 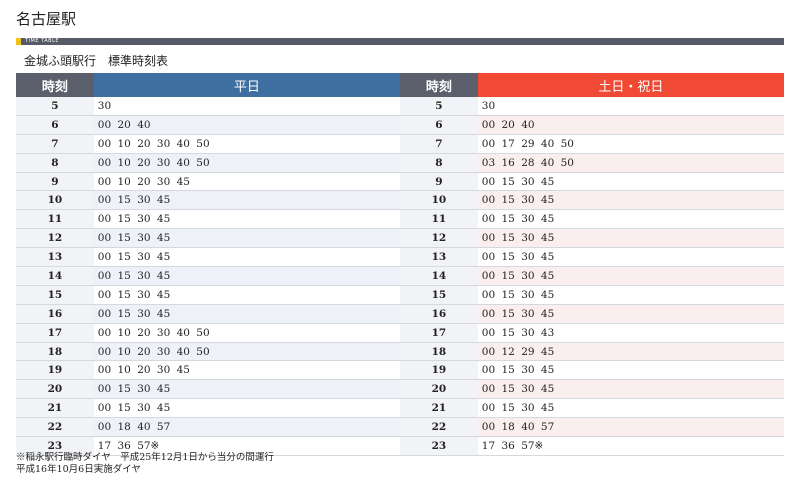 I want to click on timetable-row: 9 00 10 20 30 45 9 00 15 30 45, so click(x=400, y=182).